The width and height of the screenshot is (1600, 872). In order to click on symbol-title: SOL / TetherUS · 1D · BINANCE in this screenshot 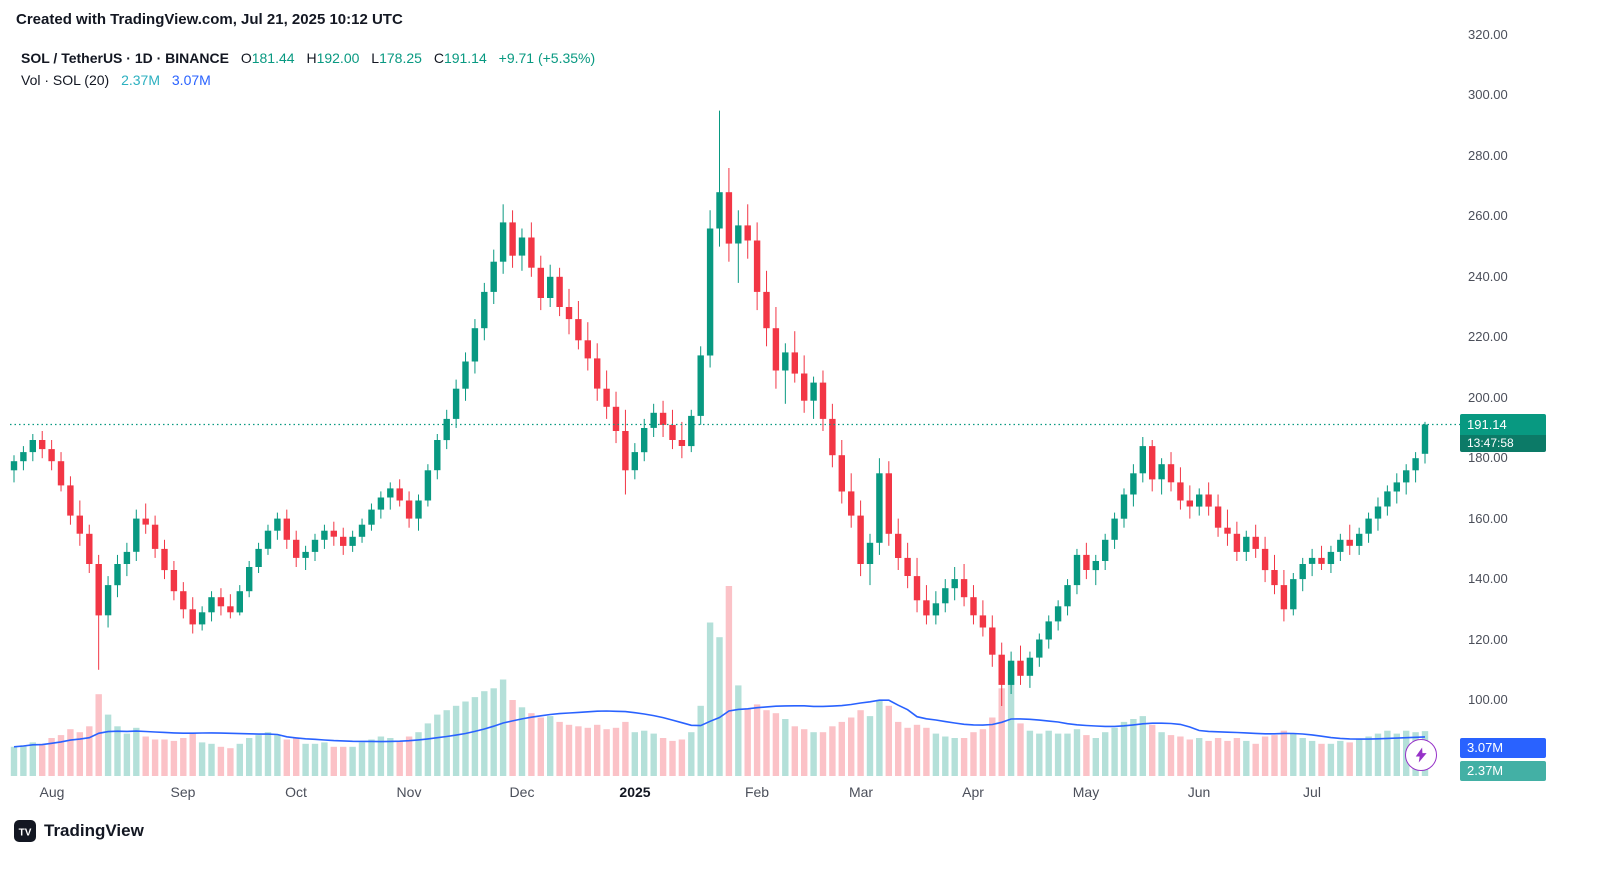, I will do `click(125, 58)`.